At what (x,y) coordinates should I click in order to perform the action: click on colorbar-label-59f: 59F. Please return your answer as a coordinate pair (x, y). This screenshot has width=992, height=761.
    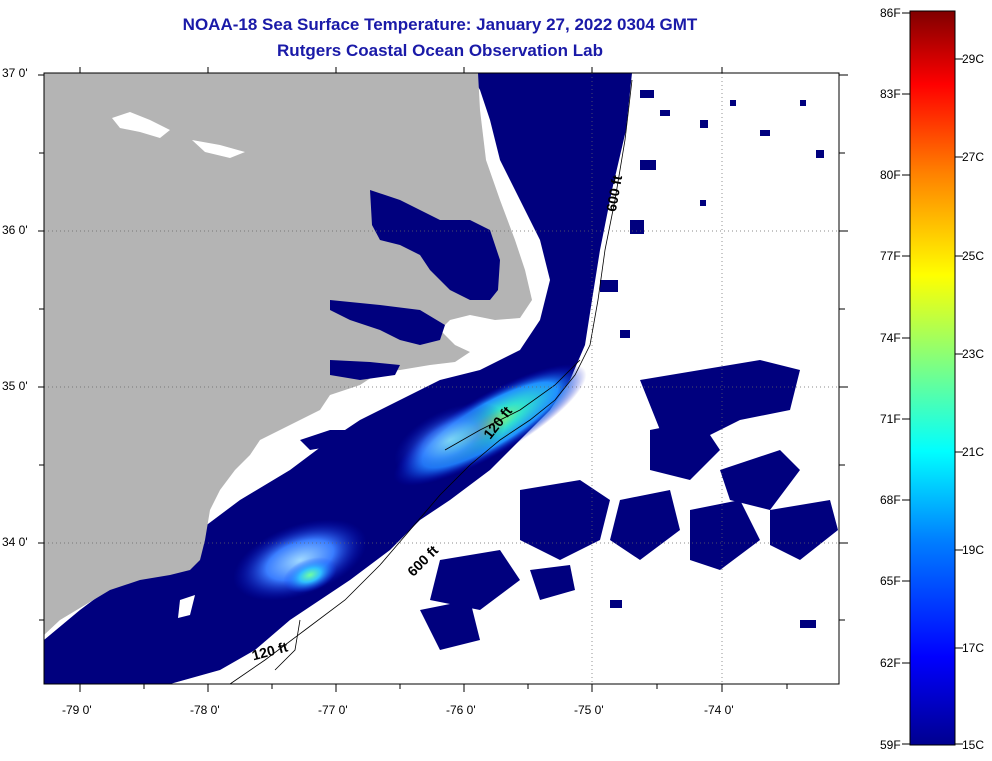
    Looking at the image, I should click on (890, 745).